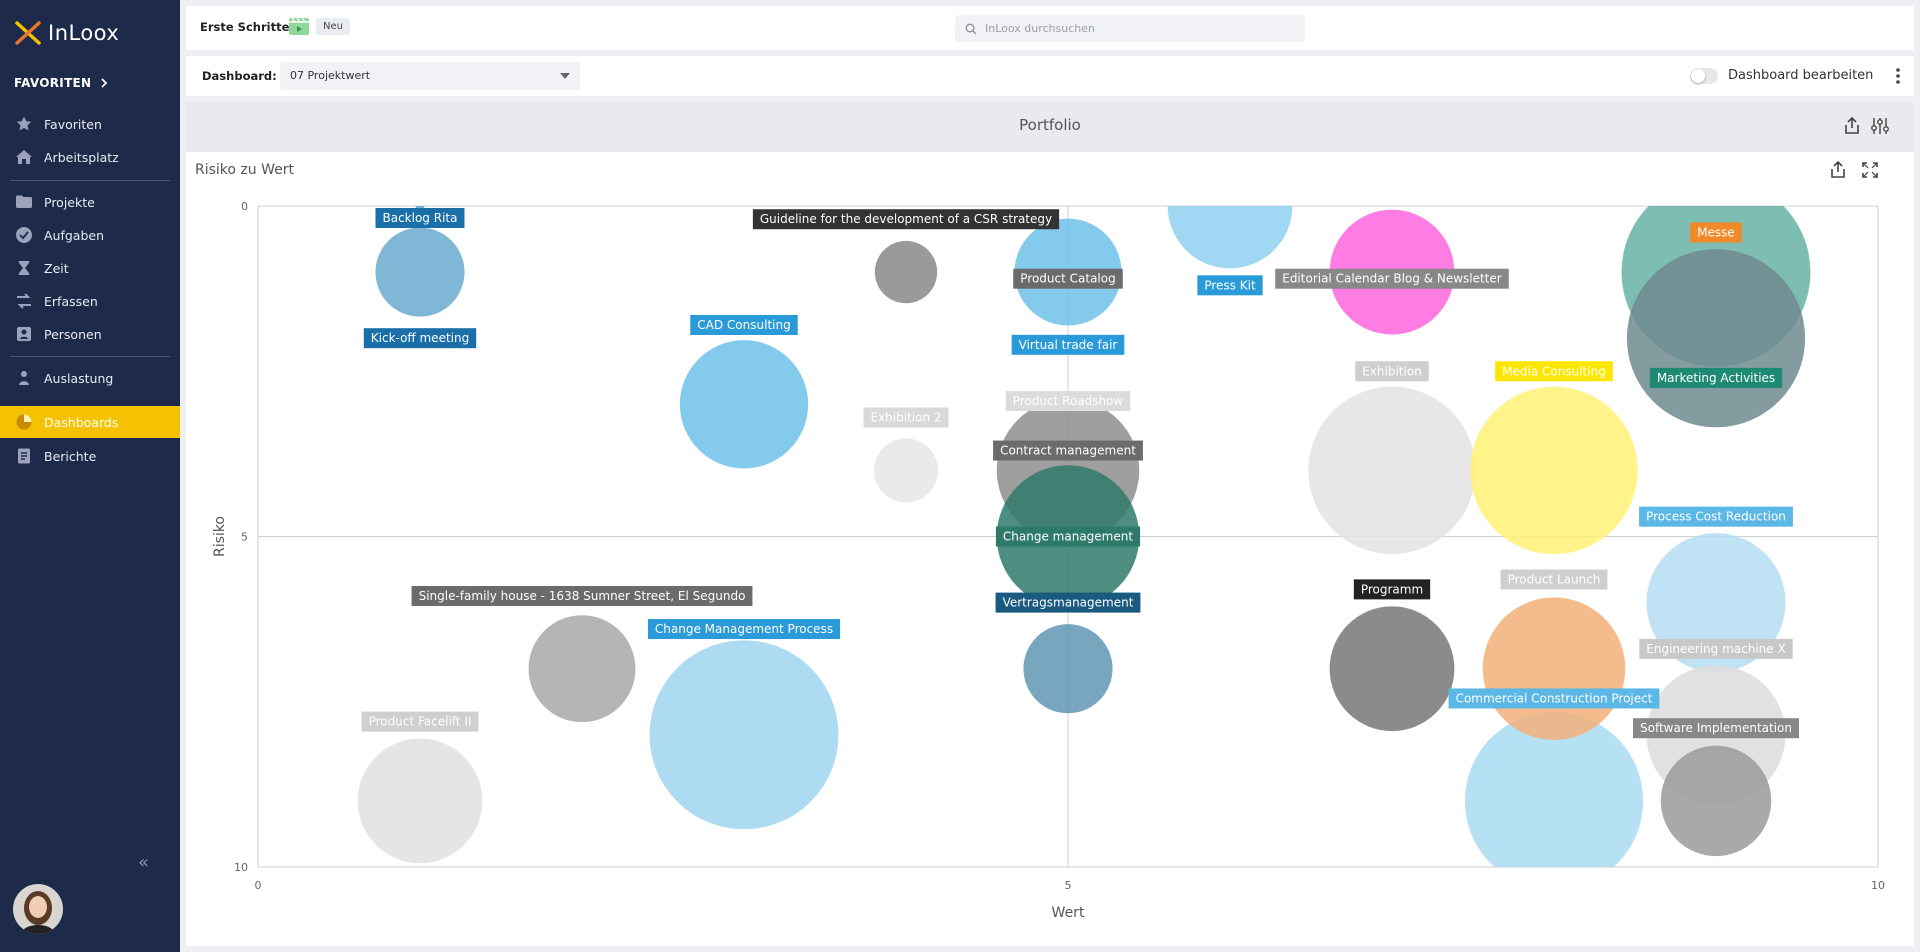 The width and height of the screenshot is (1920, 952). I want to click on sidebar-item-aufgaben: Aufgaben, so click(90, 235).